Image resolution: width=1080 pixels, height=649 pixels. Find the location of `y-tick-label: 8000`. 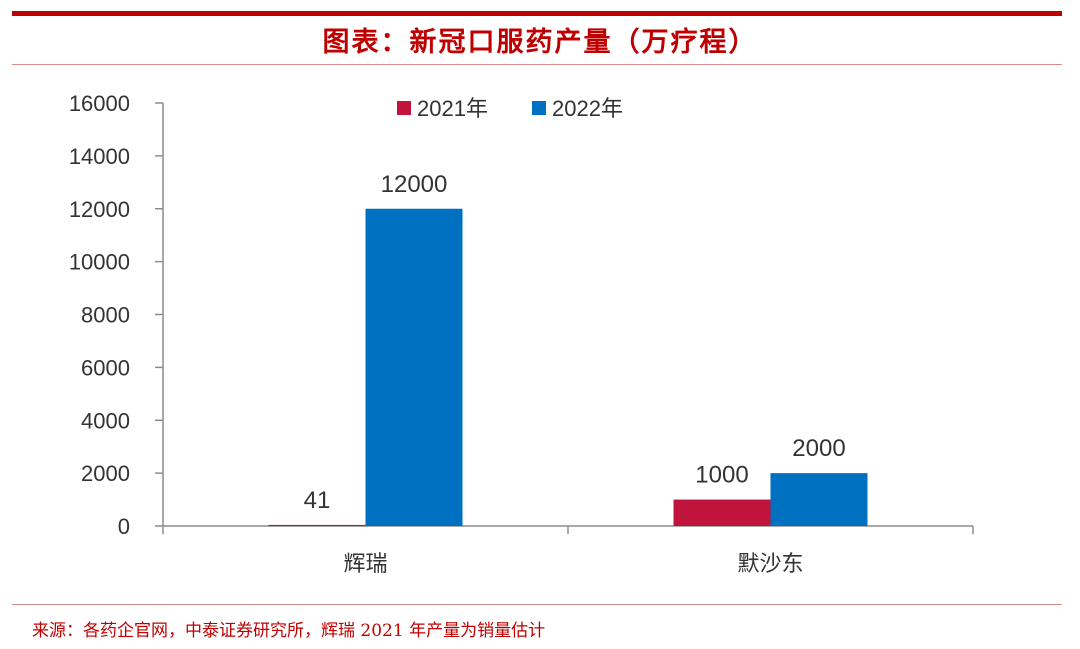

y-tick-label: 8000 is located at coordinates (105, 315).